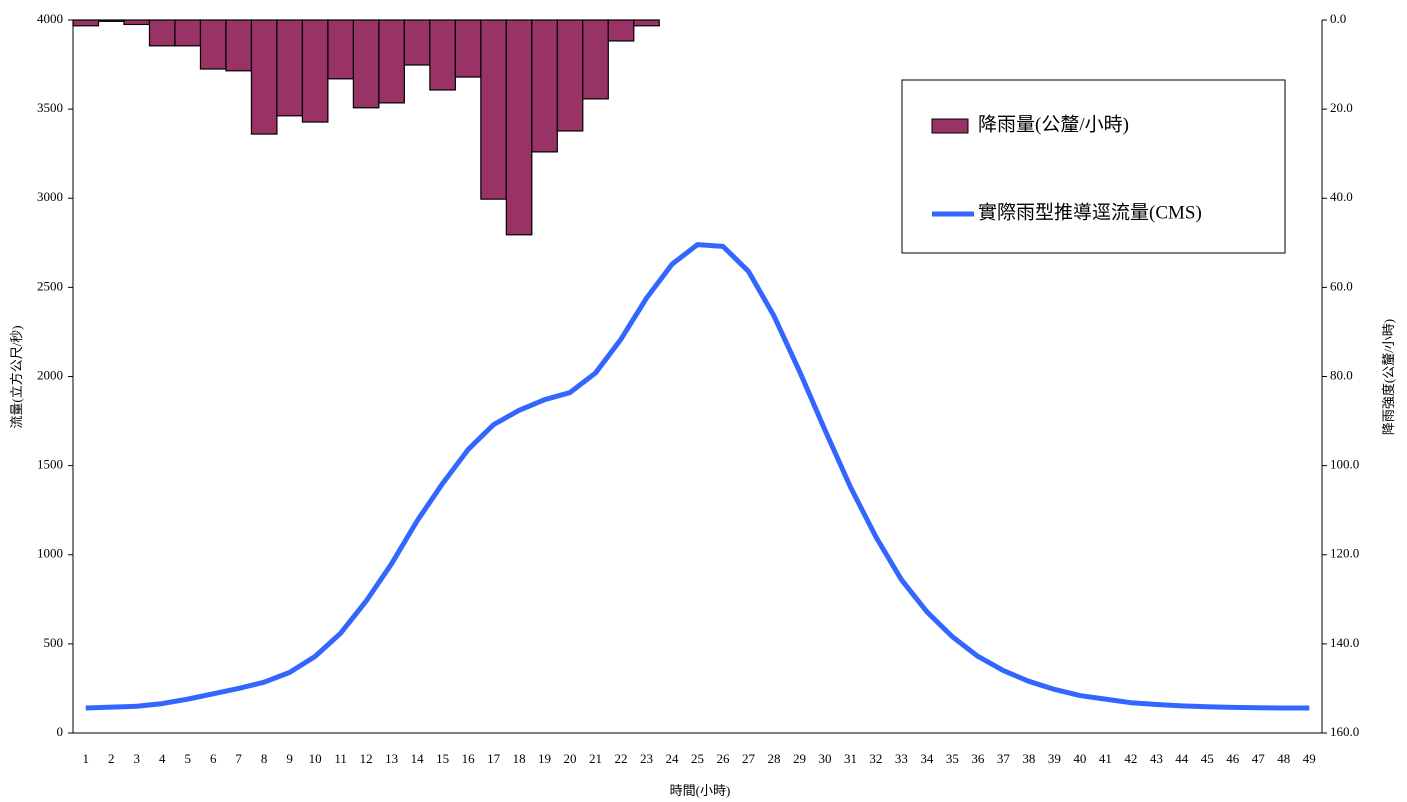 The height and width of the screenshot is (802, 1407). I want to click on legend-label: 降雨量(公釐/小時), so click(1053, 124).